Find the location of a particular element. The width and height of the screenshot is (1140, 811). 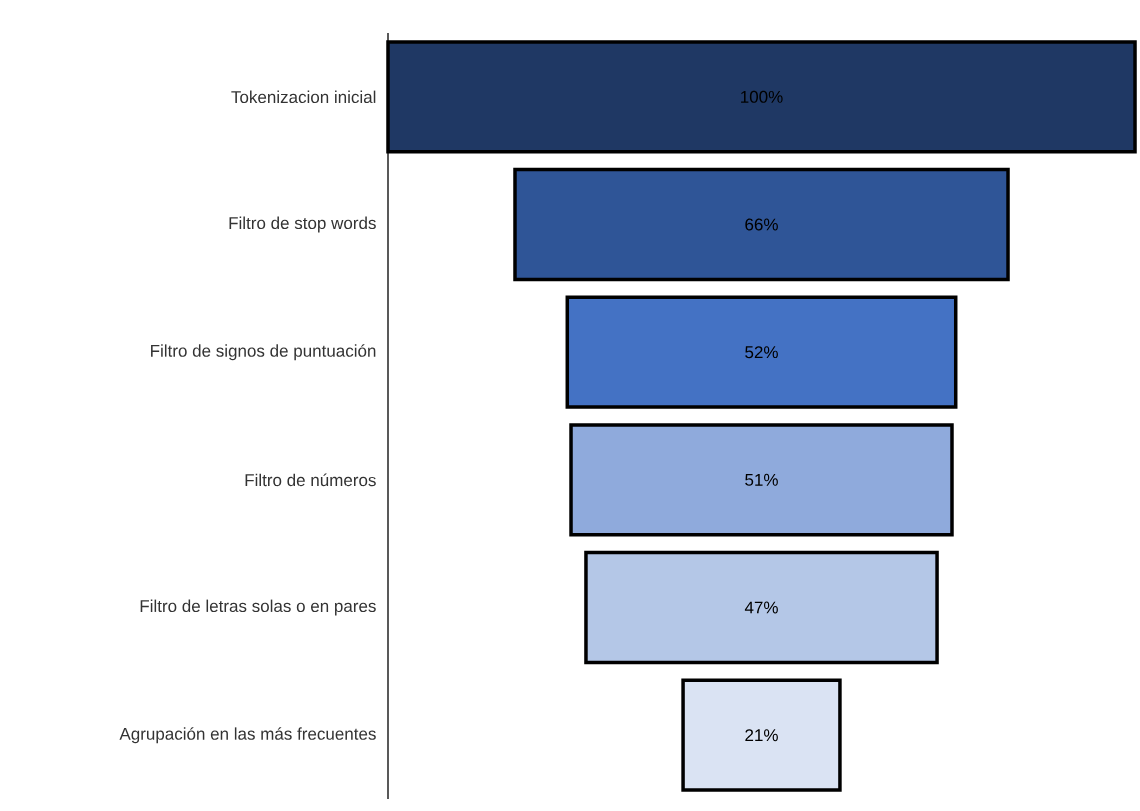

category-label: Filtro de números is located at coordinates (310, 480).